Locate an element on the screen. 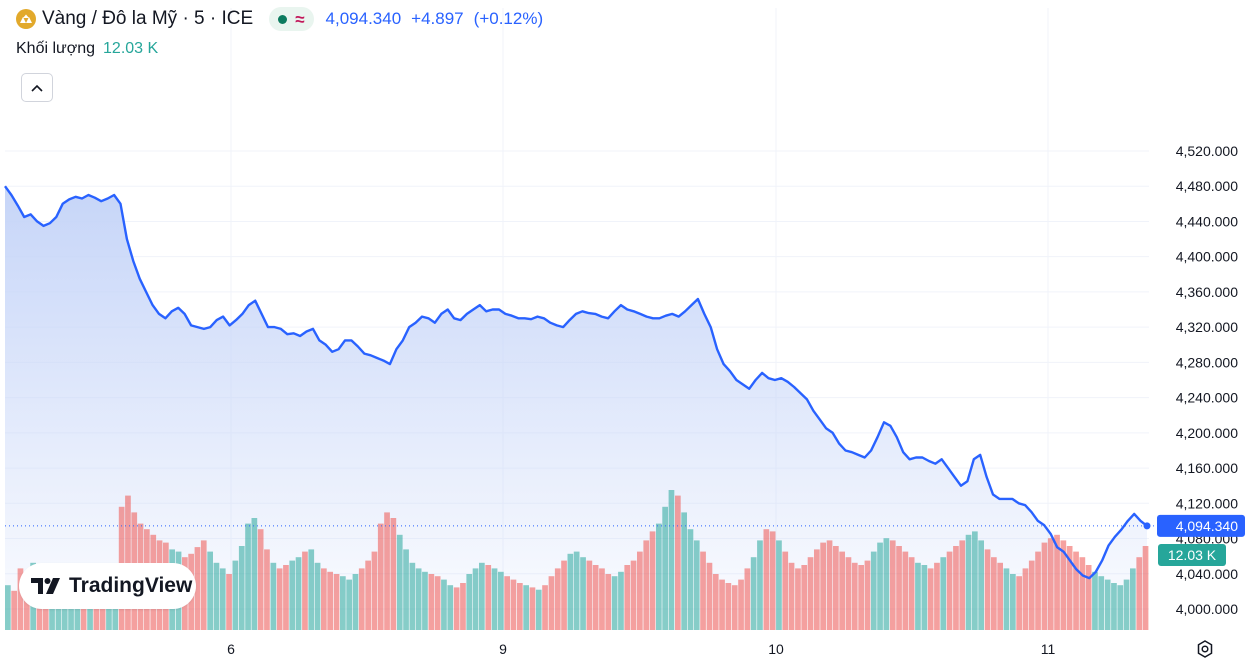 This screenshot has width=1254, height=666. last-price-value: 4,094.340 is located at coordinates (363, 18).